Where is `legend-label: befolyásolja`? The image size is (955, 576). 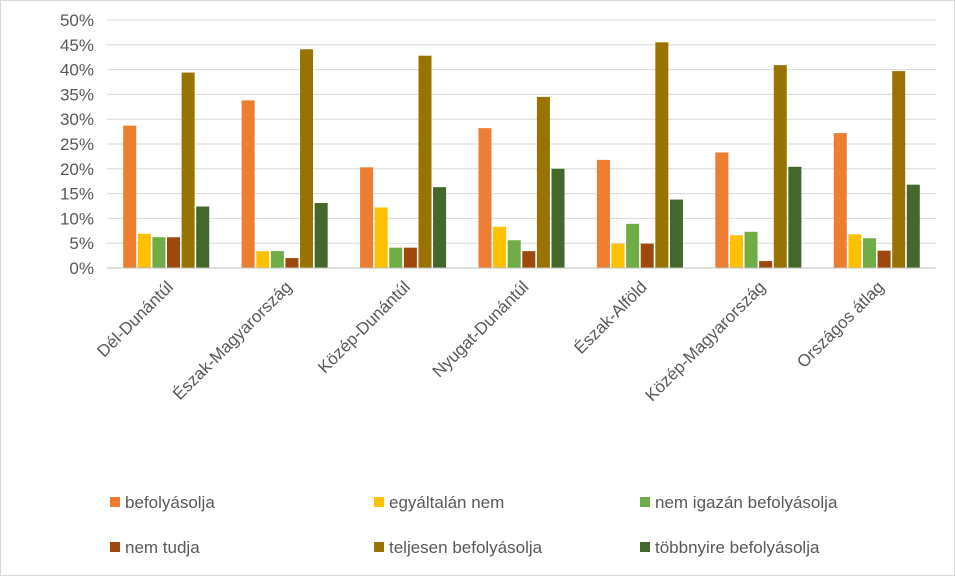
legend-label: befolyásolja is located at coordinates (170, 502).